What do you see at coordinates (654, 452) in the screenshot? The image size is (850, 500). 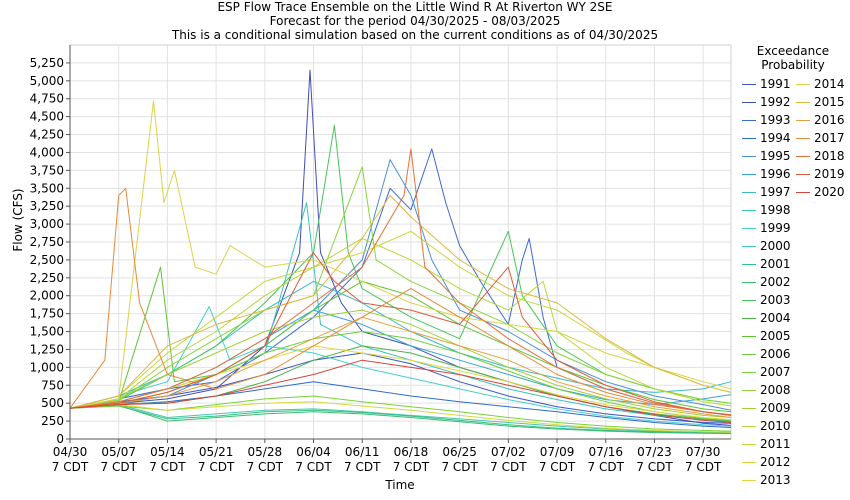 I see `x-tick-label: 07/23` at bounding box center [654, 452].